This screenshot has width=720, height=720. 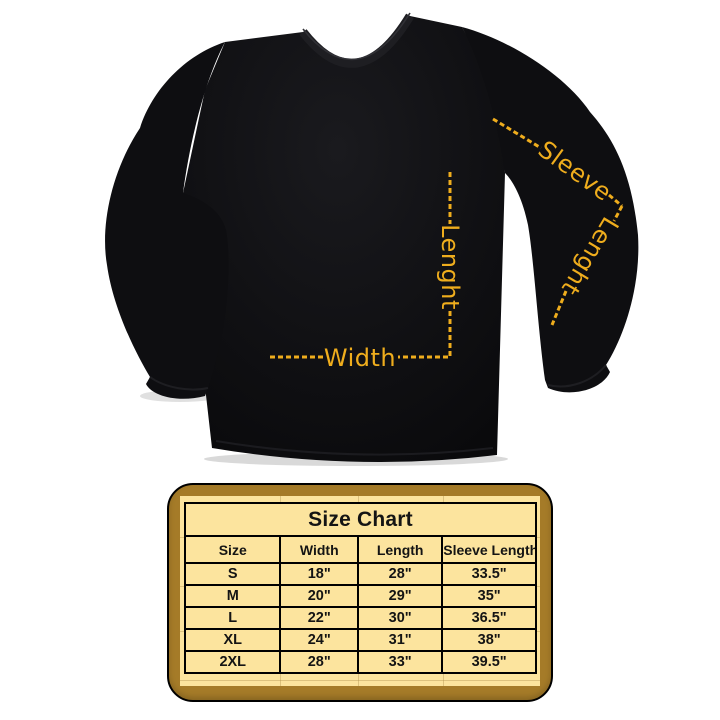 I want to click on table-row-m: M 20" 29" 35", so click(x=360, y=596).